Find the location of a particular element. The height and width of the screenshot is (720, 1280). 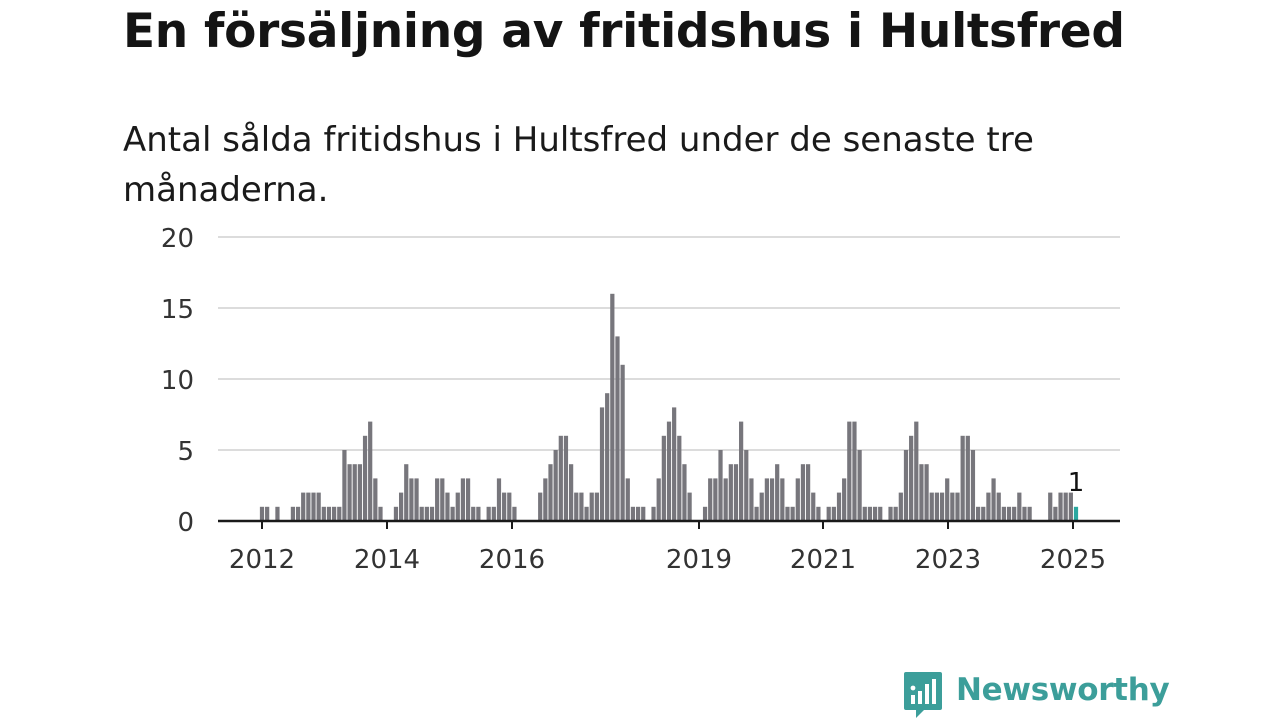

x-tick-label: 2012 is located at coordinates (262, 560).